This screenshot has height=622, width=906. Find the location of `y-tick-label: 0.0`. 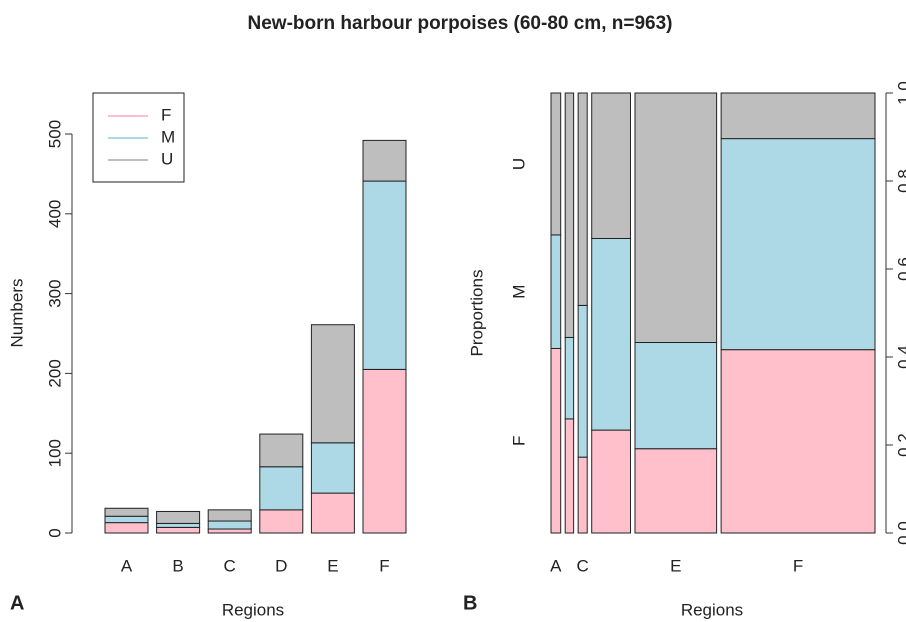

y-tick-label: 0.0 is located at coordinates (900, 533).